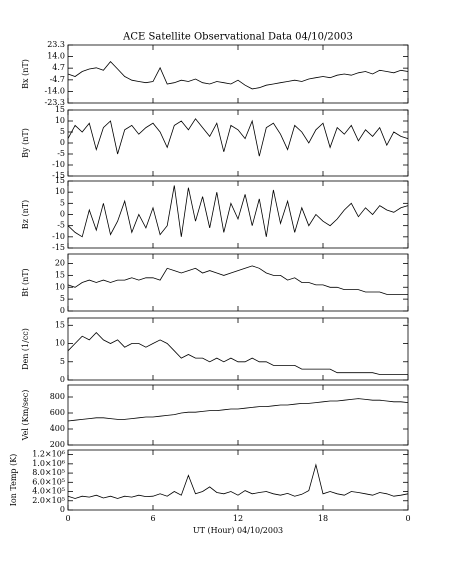 This screenshot has width=453, height=566. Describe the element at coordinates (48, 454) in the screenshot. I see `y-tick-label: 1.2×10⁶` at that location.